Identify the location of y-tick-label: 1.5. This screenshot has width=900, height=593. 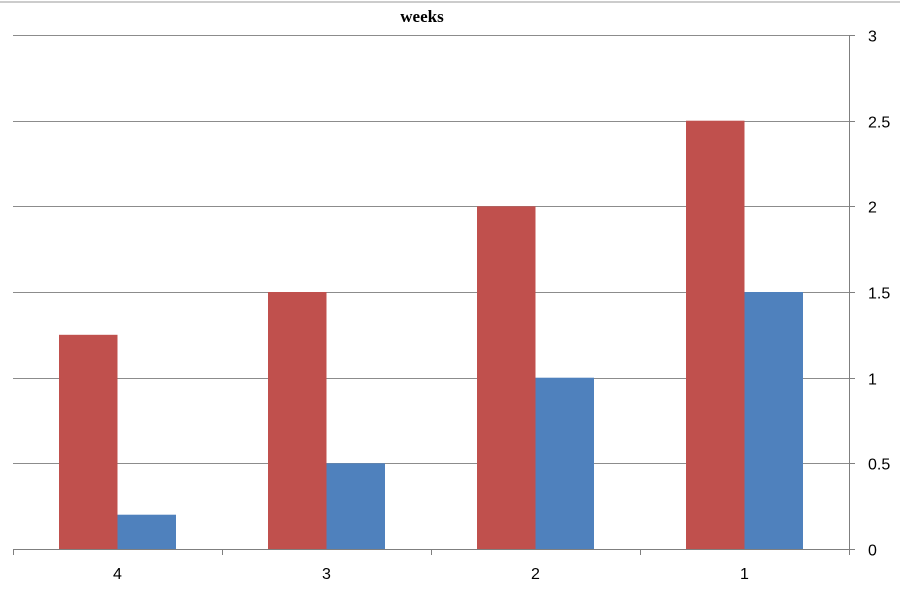
(879, 294).